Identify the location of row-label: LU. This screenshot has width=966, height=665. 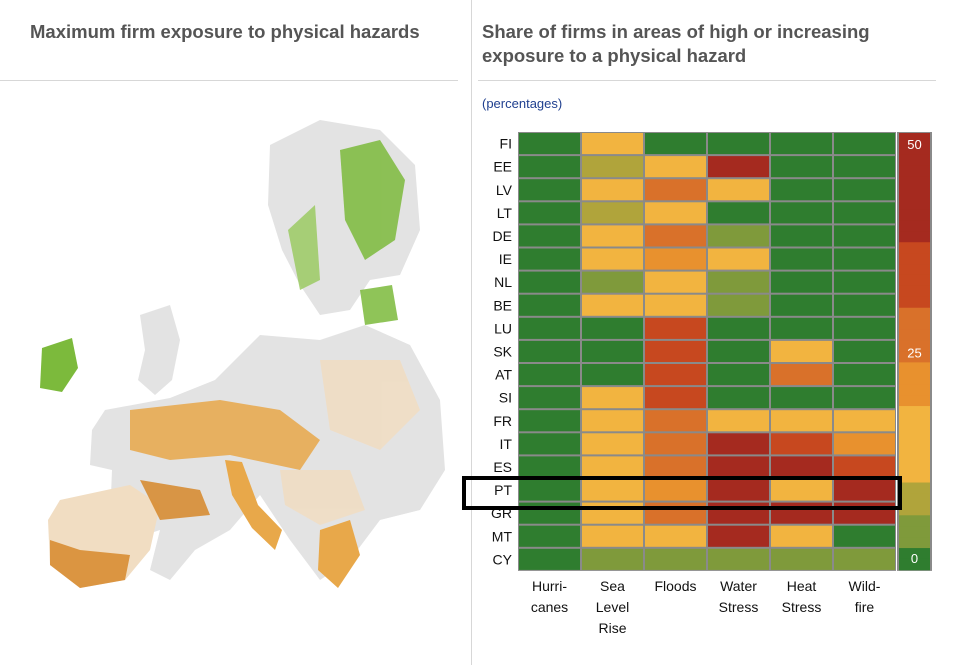
(503, 328).